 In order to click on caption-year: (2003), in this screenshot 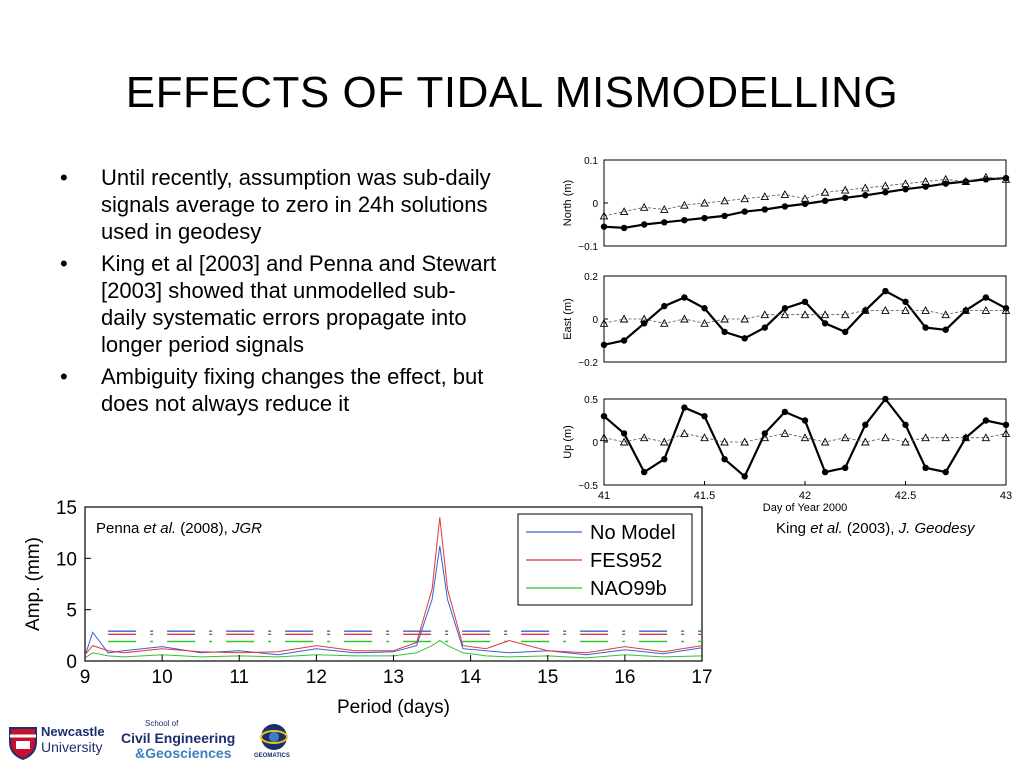, I will do `click(870, 528)`.